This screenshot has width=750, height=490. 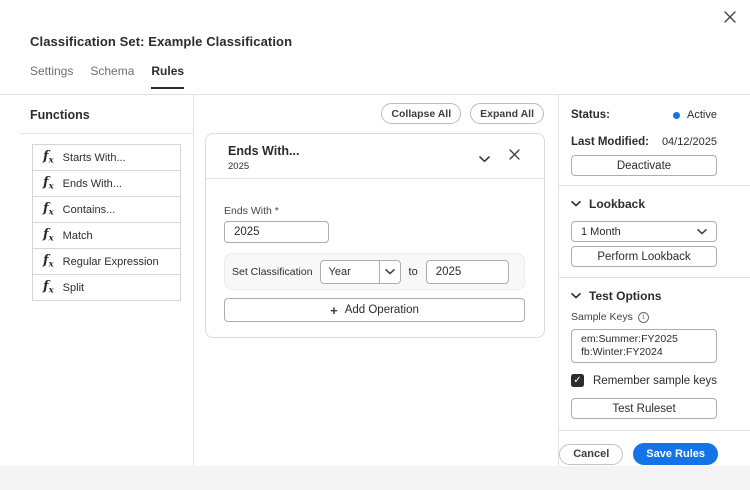 I want to click on classification-value-input: 2025, so click(x=467, y=271).